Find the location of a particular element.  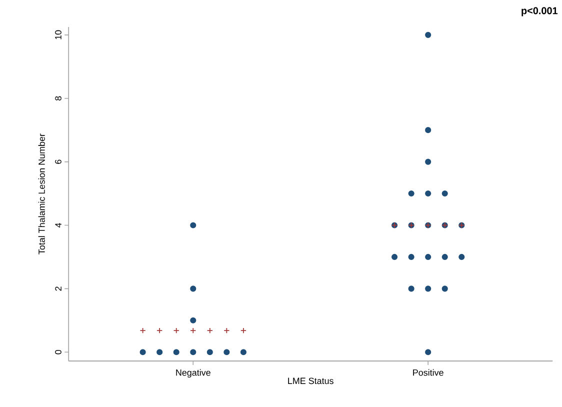

y-tick-label: 2 is located at coordinates (58, 288).